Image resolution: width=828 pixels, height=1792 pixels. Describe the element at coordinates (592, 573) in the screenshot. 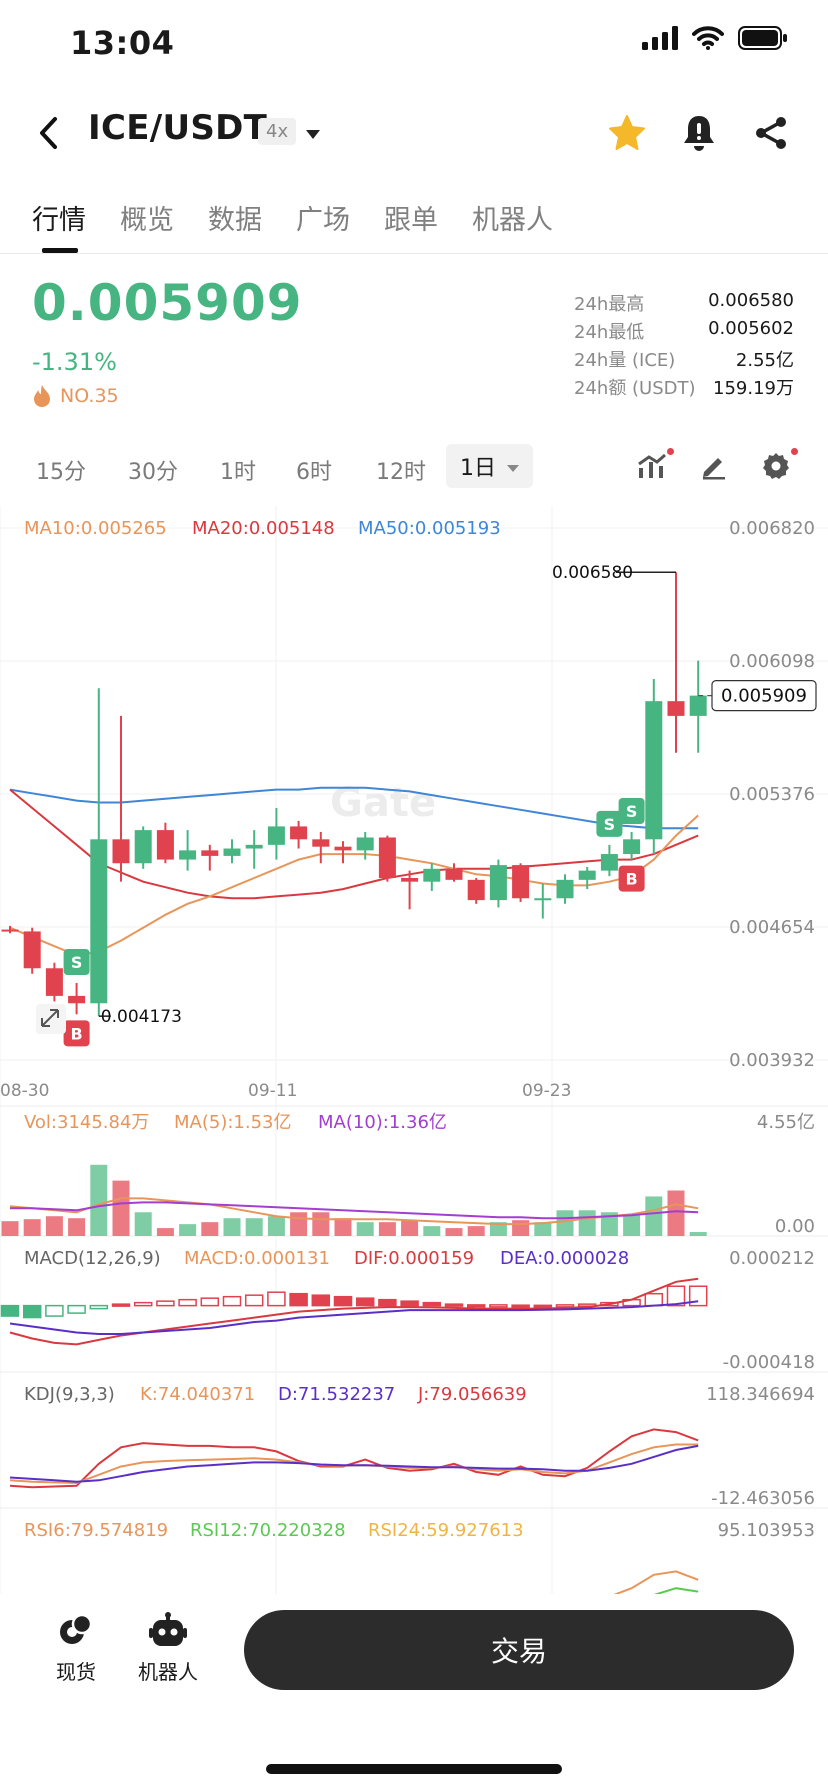

I see `high-annotation-label: 0.006580` at that location.